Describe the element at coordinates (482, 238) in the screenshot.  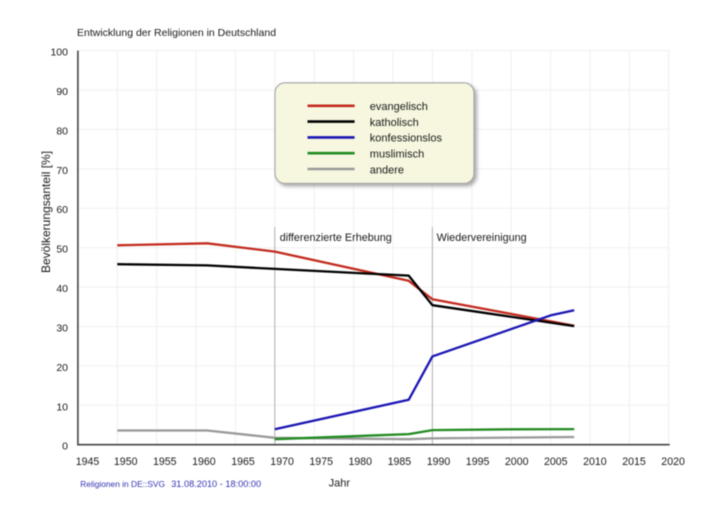
I see `svg-text: Wiedervereinigung` at that location.